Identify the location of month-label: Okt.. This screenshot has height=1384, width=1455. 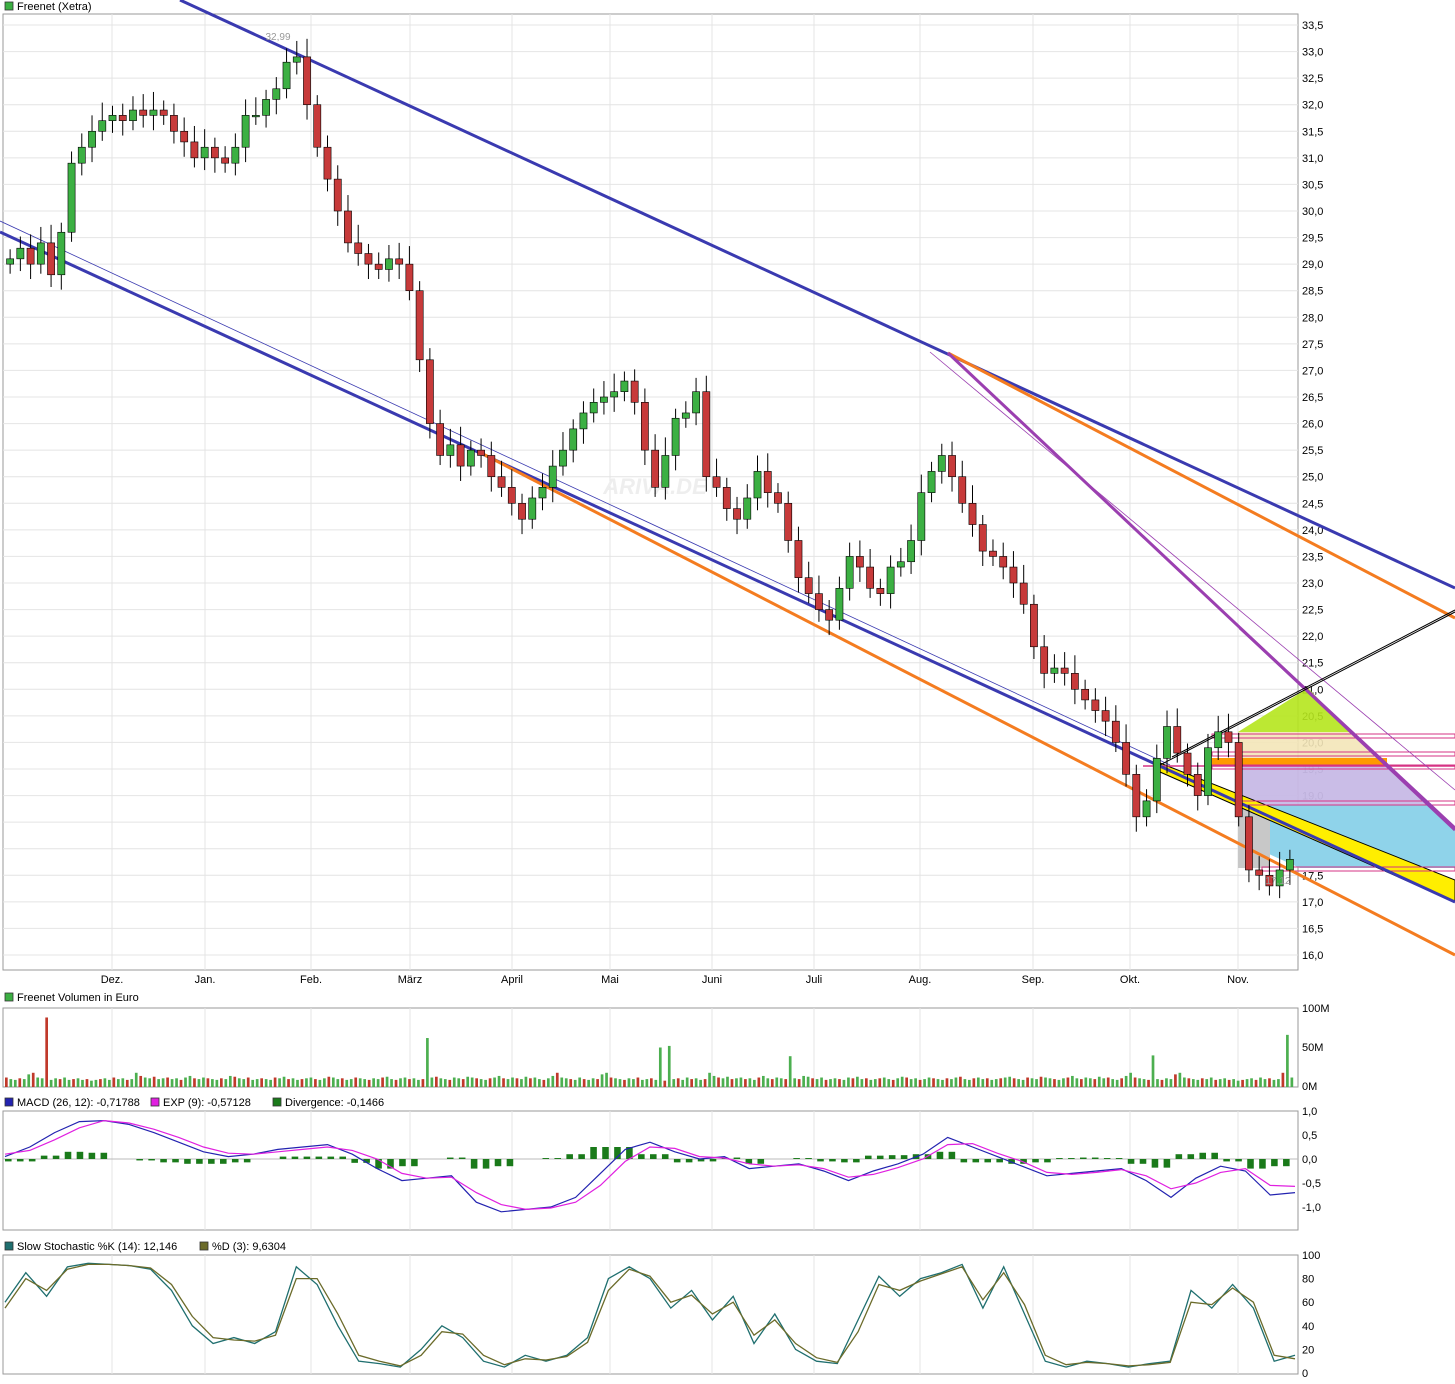
(1130, 980).